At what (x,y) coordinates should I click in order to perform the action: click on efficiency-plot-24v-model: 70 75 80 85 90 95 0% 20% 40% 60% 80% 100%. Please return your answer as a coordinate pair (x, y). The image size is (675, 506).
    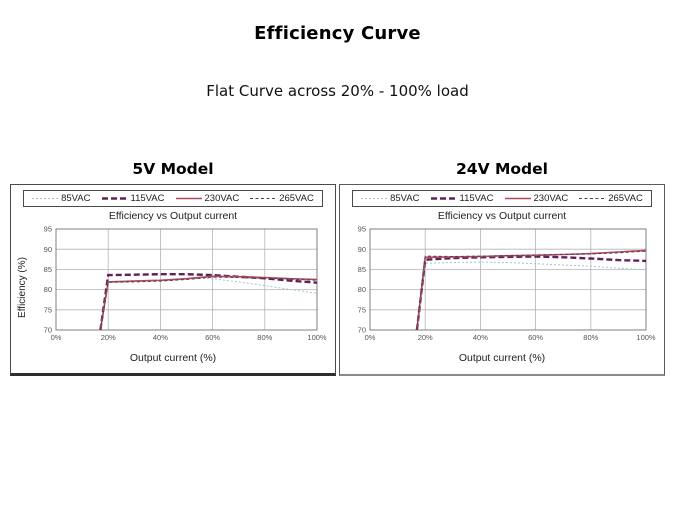
    Looking at the image, I should click on (507, 283).